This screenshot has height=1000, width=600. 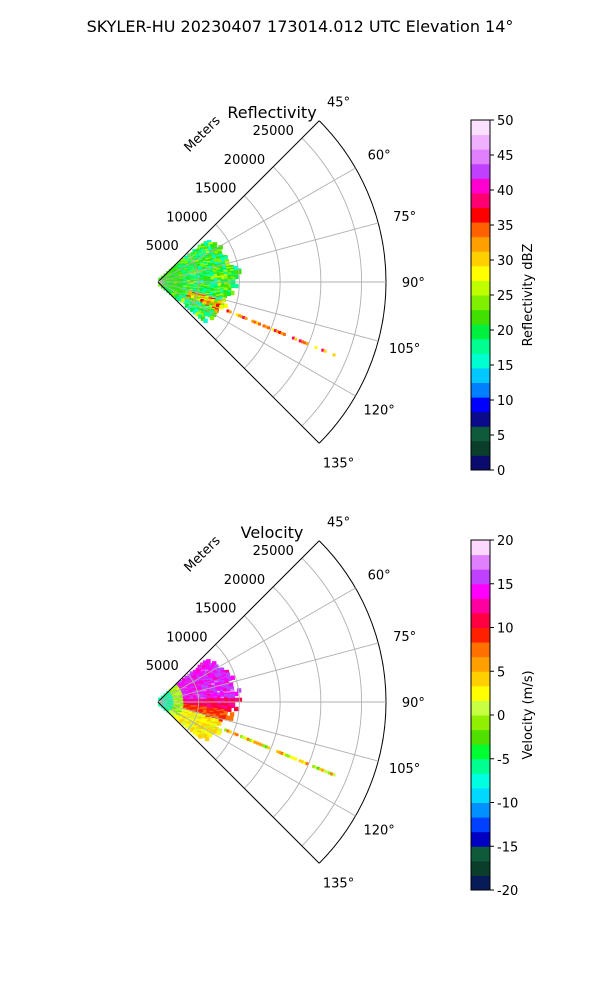 What do you see at coordinates (404, 769) in the screenshot?
I see `angle-tick-label: 105°` at bounding box center [404, 769].